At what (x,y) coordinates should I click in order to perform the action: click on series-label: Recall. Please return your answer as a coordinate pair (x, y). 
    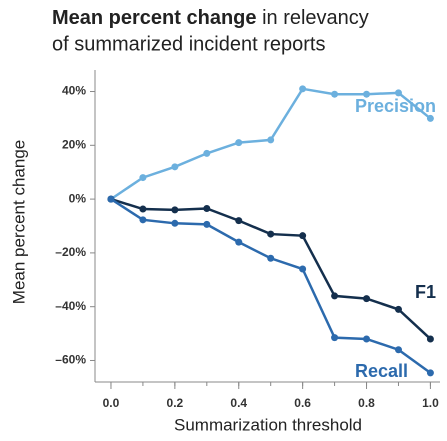
    Looking at the image, I should click on (381, 371).